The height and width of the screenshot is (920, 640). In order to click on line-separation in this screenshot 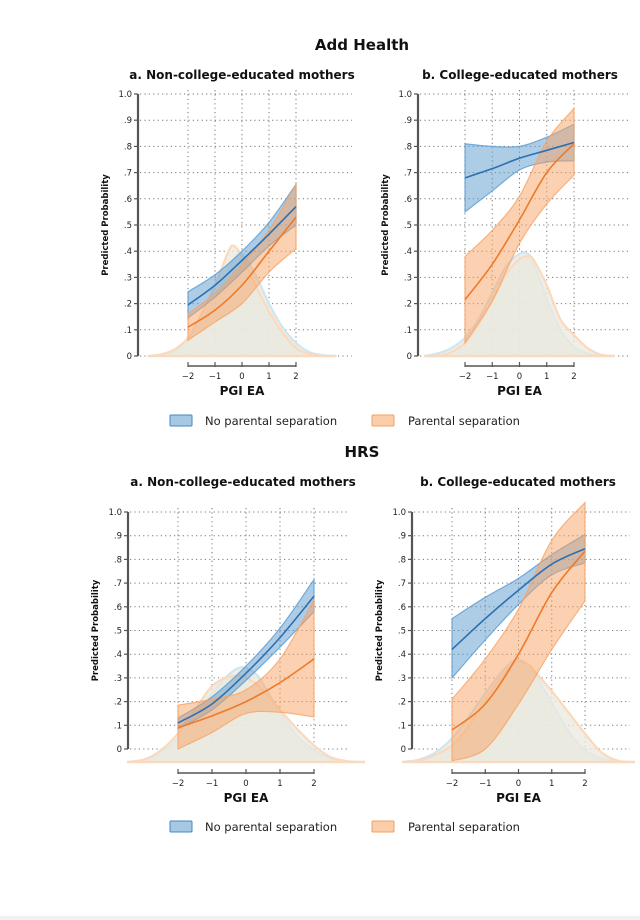, I will do `click(518, 640)`.